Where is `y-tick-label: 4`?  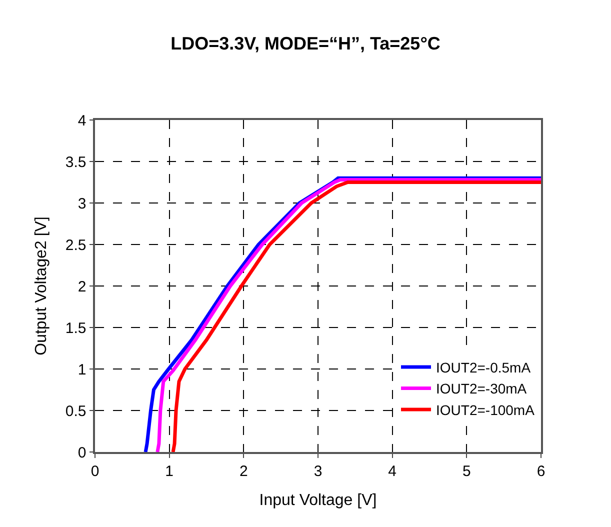 y-tick-label: 4 is located at coordinates (82, 121).